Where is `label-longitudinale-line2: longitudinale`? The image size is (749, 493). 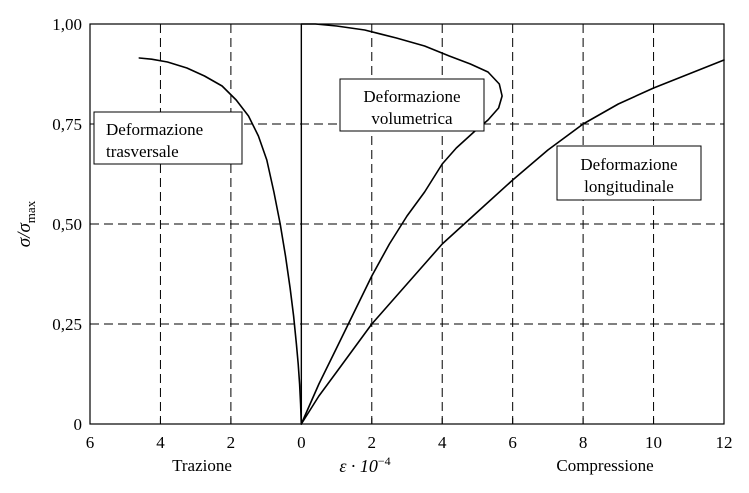 label-longitudinale-line2: longitudinale is located at coordinates (629, 186).